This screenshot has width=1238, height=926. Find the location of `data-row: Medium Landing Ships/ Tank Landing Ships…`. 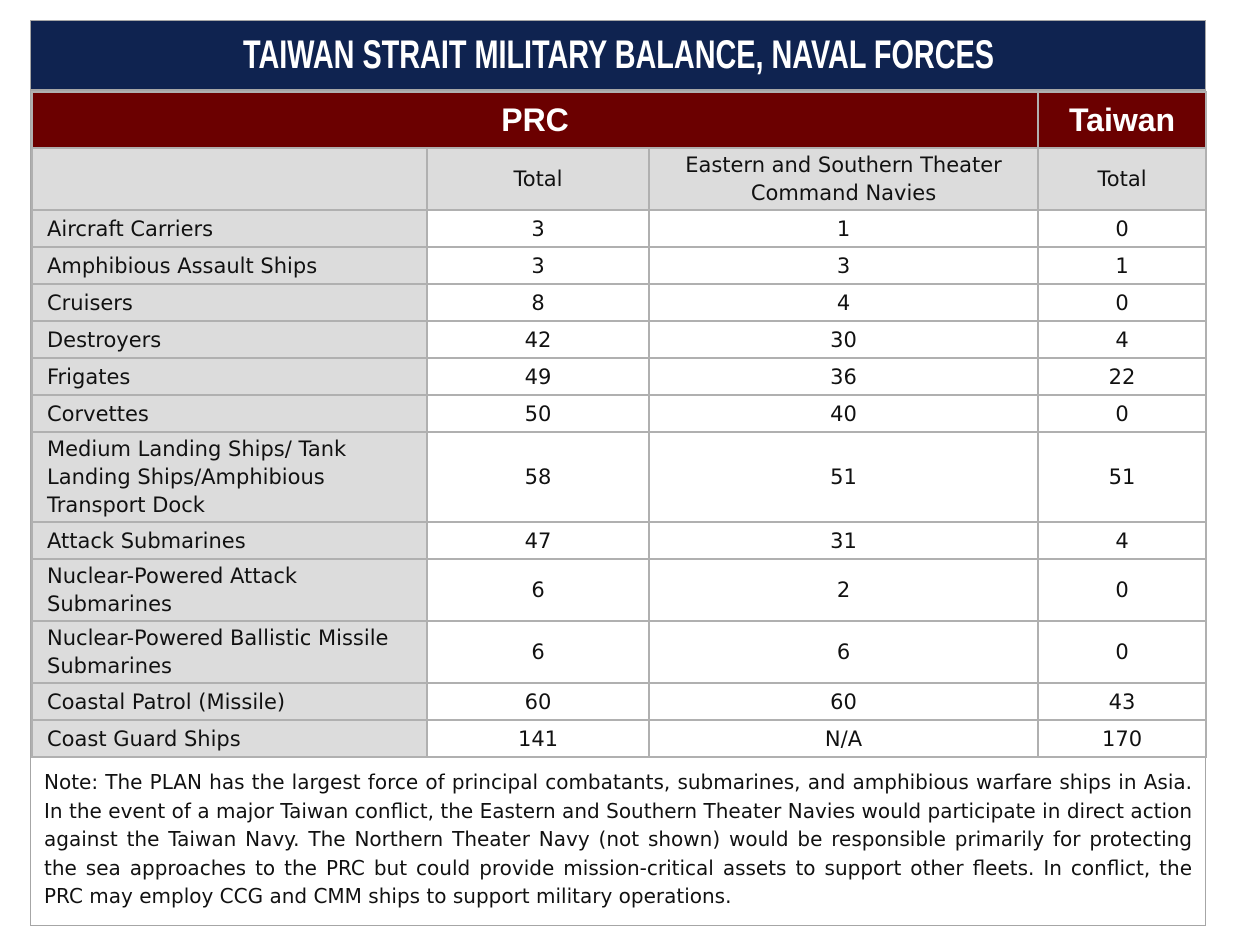

data-row: Medium Landing Ships/ Tank Landing Ships… is located at coordinates (619, 477).